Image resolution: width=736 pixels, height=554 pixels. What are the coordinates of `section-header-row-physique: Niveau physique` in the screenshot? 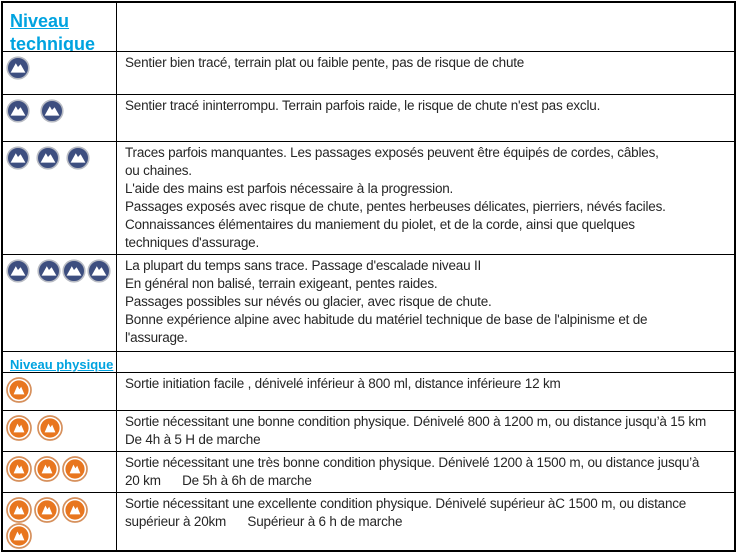 It's located at (368, 362).